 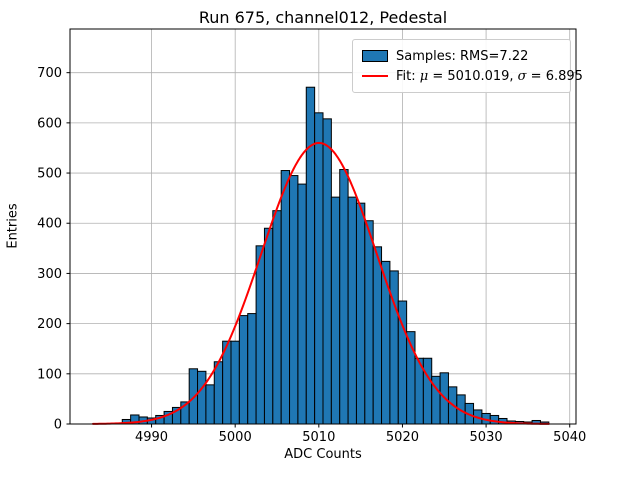 What do you see at coordinates (375, 76) in the screenshot?
I see `fit-line-swatch-icon` at bounding box center [375, 76].